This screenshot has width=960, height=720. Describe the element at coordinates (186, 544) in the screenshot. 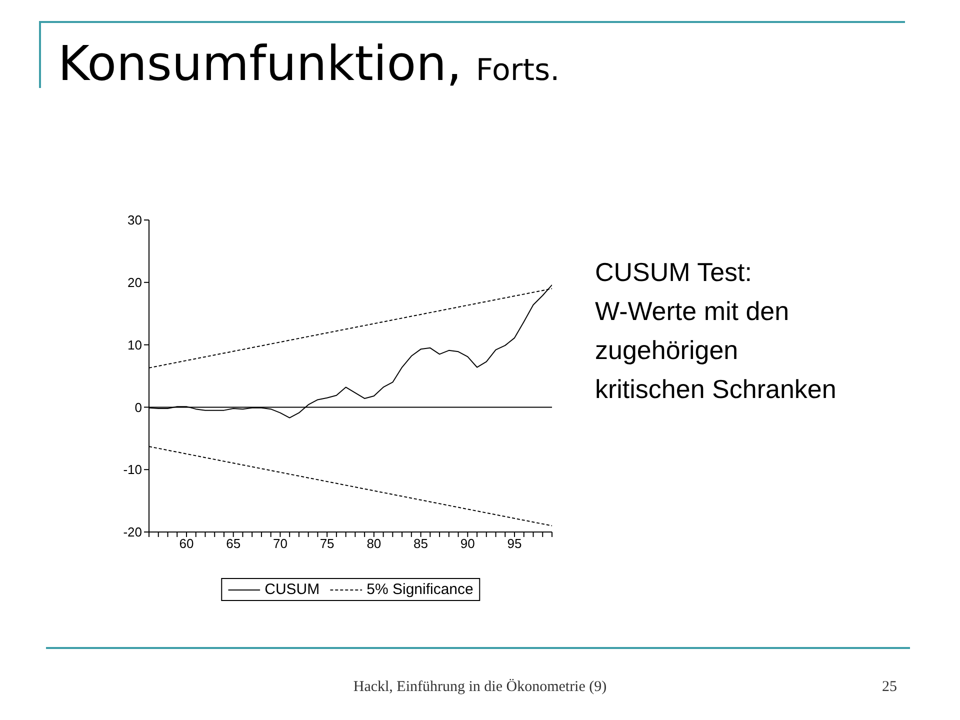

I see `x-tick-label: 60` at that location.